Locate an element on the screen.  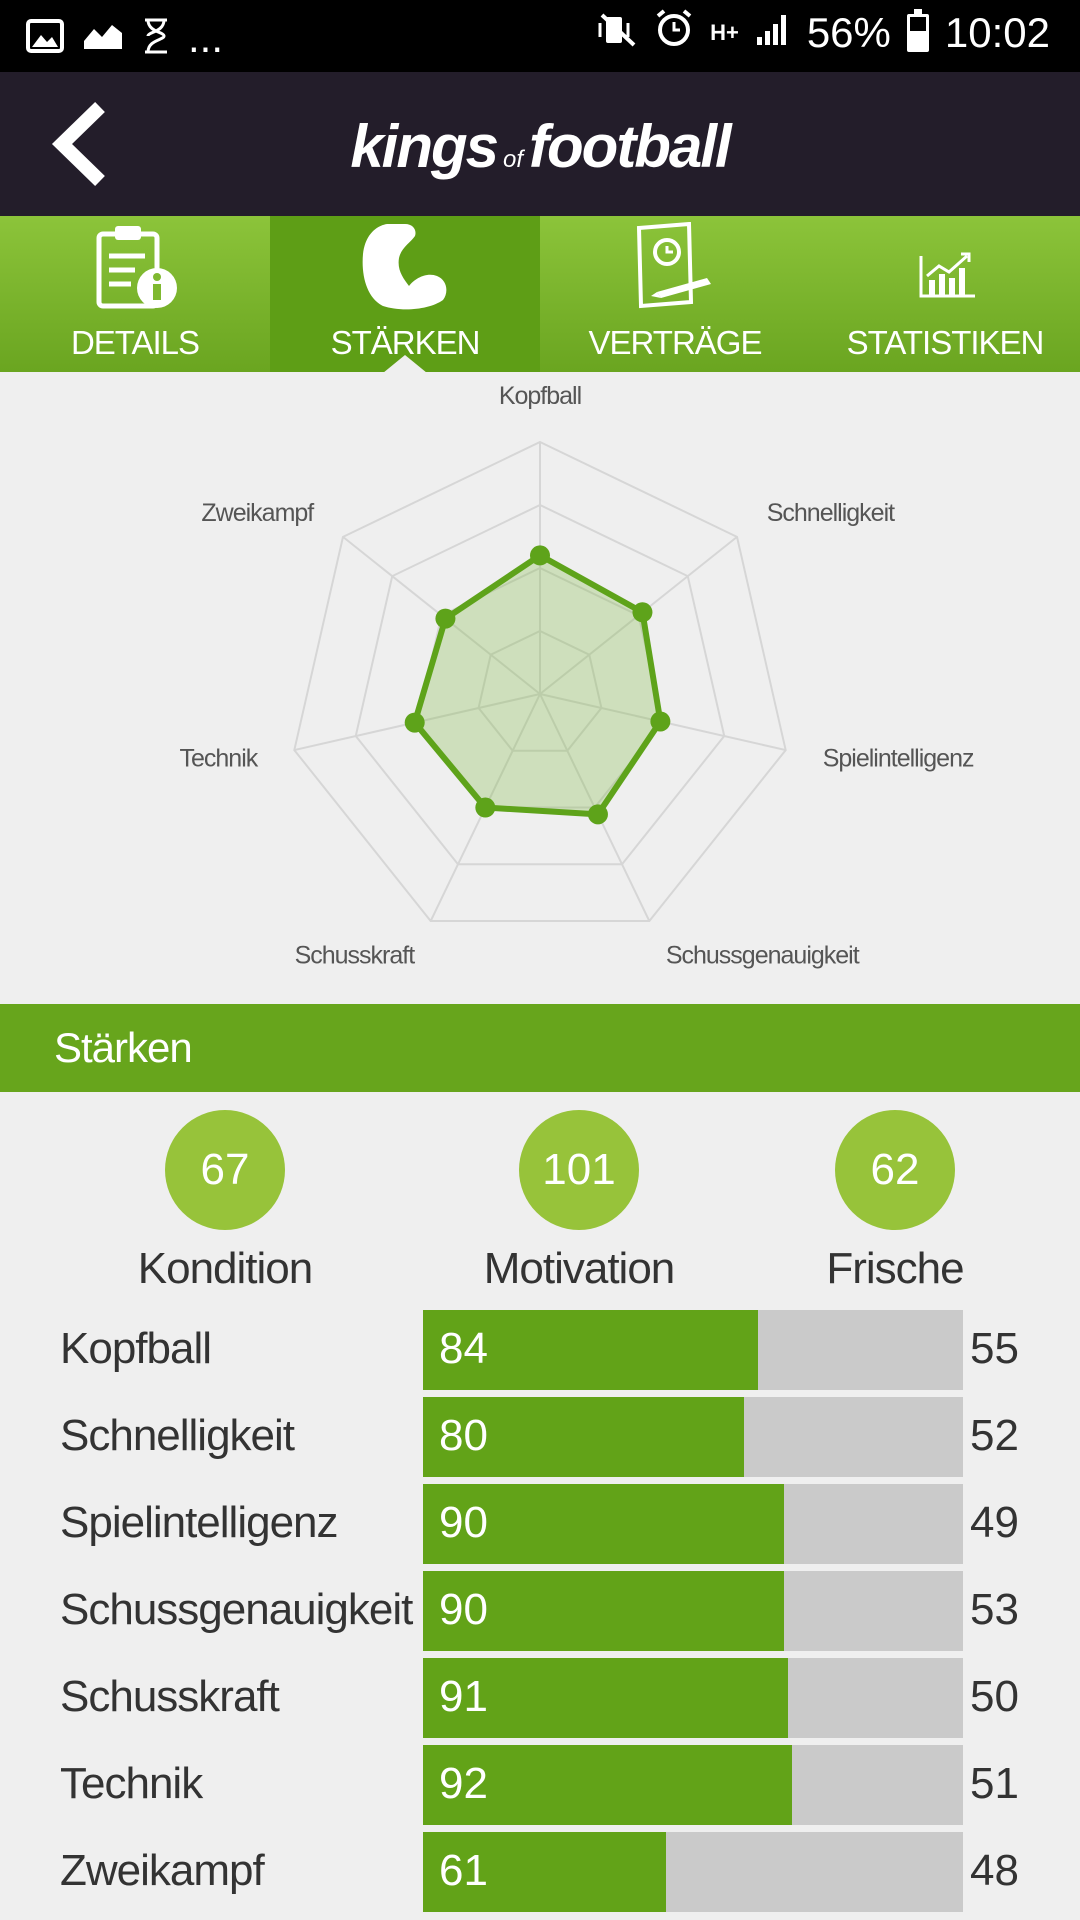
attribute-right-value: 52 is located at coordinates (994, 1435).